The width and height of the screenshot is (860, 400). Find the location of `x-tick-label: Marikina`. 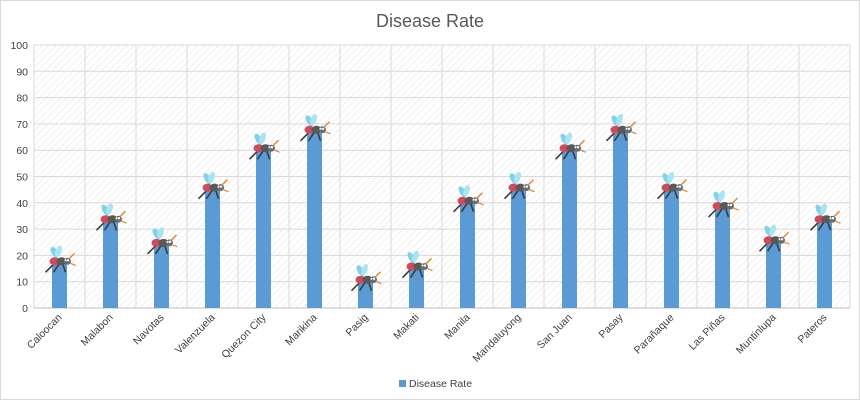

x-tick-label: Marikina is located at coordinates (301, 330).